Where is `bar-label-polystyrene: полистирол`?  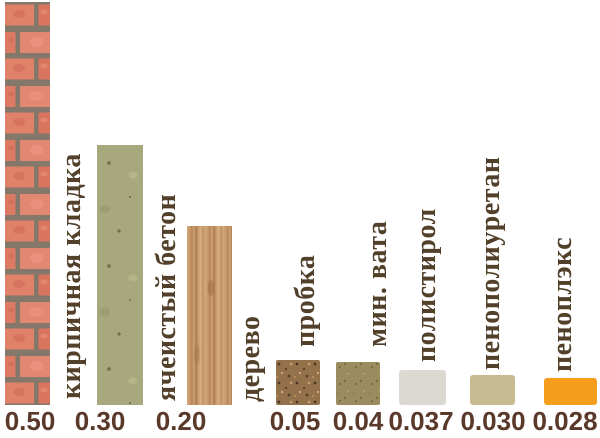 bar-label-polystyrene: полистирол is located at coordinates (426, 285).